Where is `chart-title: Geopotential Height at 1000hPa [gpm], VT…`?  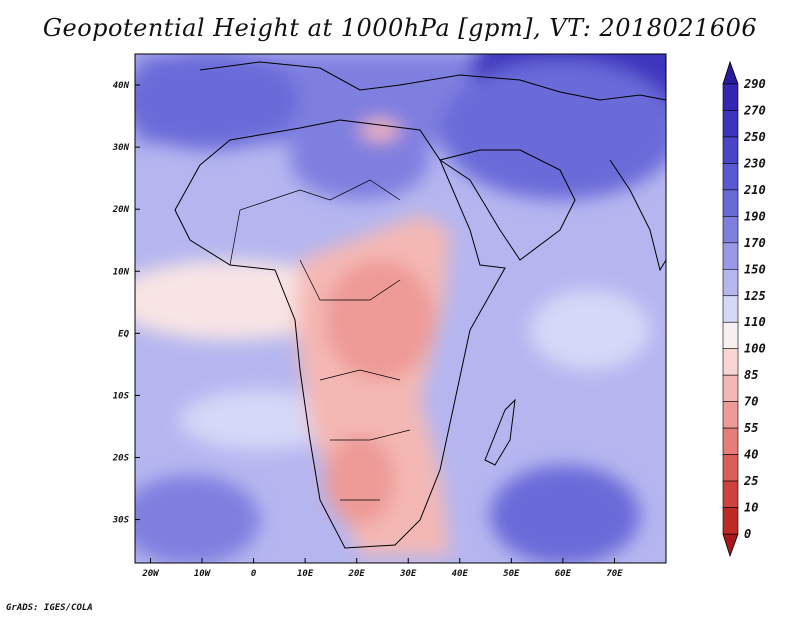
chart-title: Geopotential Height at 1000hPa [gpm], VT… is located at coordinates (400, 28).